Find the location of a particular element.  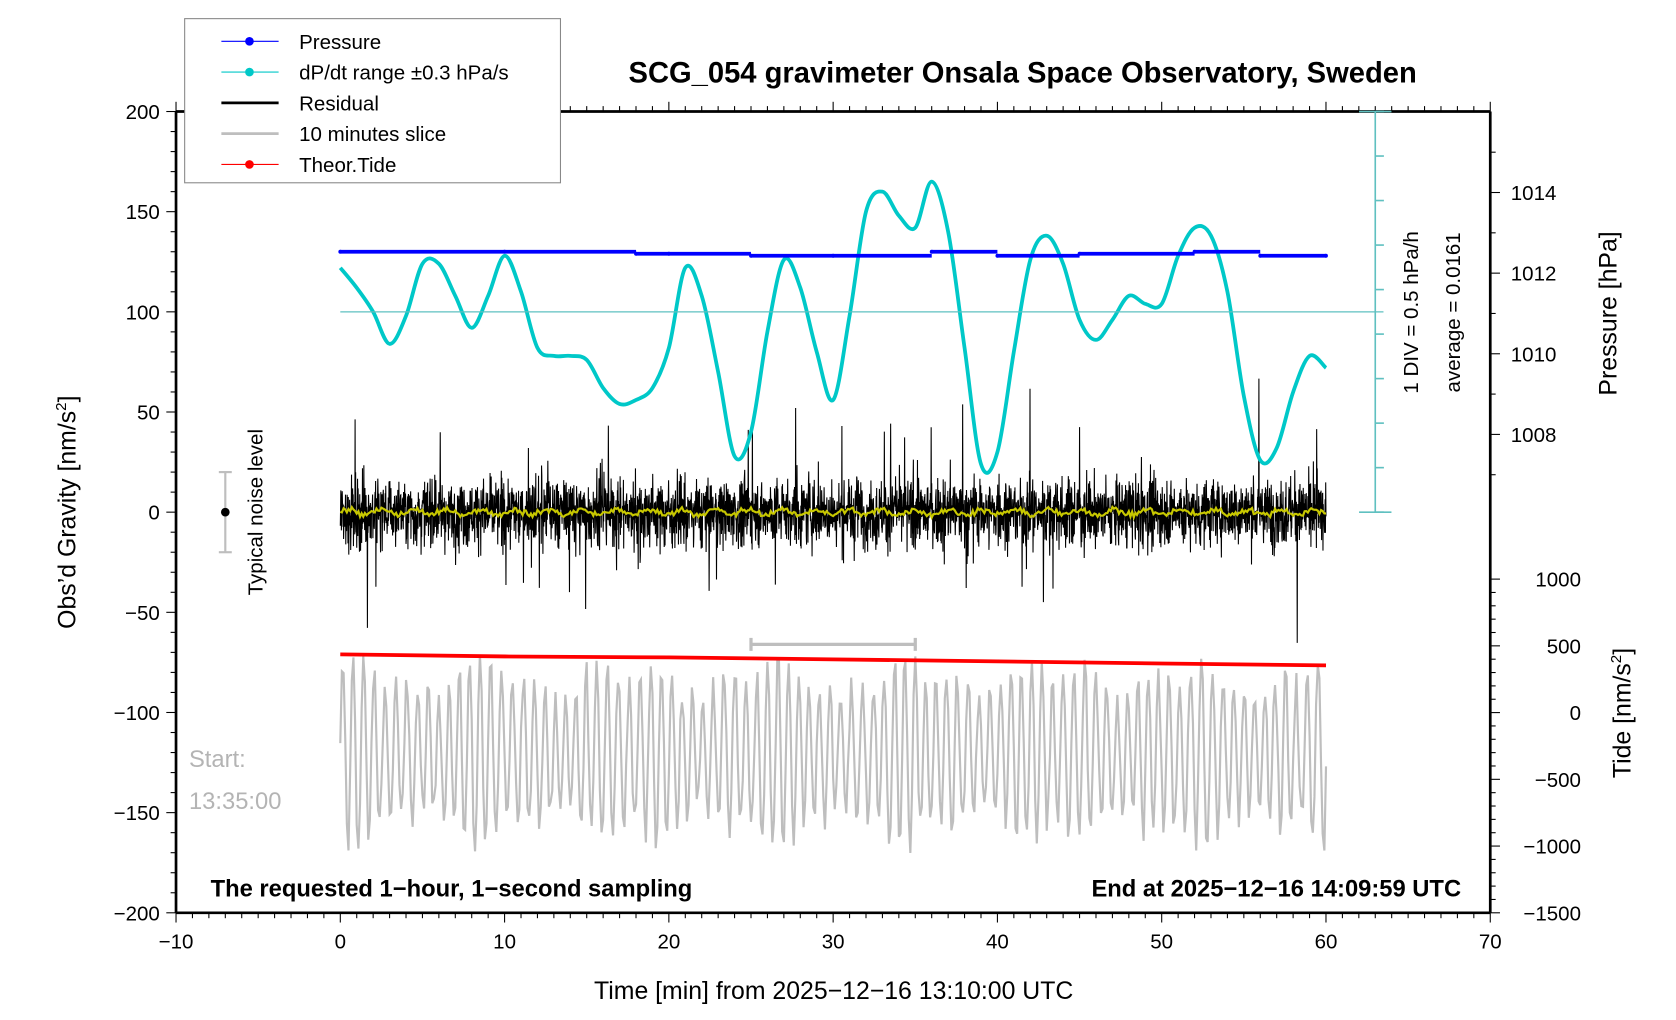

bottom-right-note: End at 2025−12−16 14:09:59 UTC is located at coordinates (1276, 889).